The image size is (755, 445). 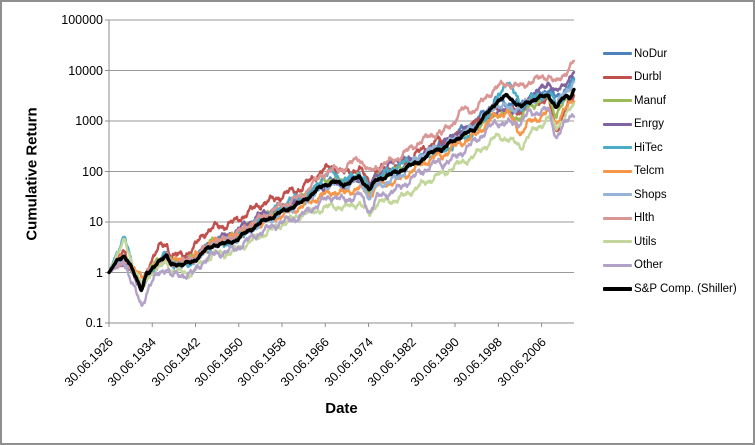 I want to click on legend-label: Utils, so click(x=645, y=241).